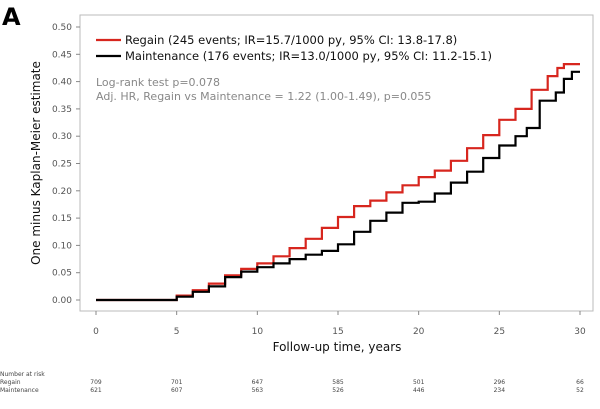  Describe the element at coordinates (22, 374) in the screenshot. I see `risk-table-title: Number at risk` at that location.